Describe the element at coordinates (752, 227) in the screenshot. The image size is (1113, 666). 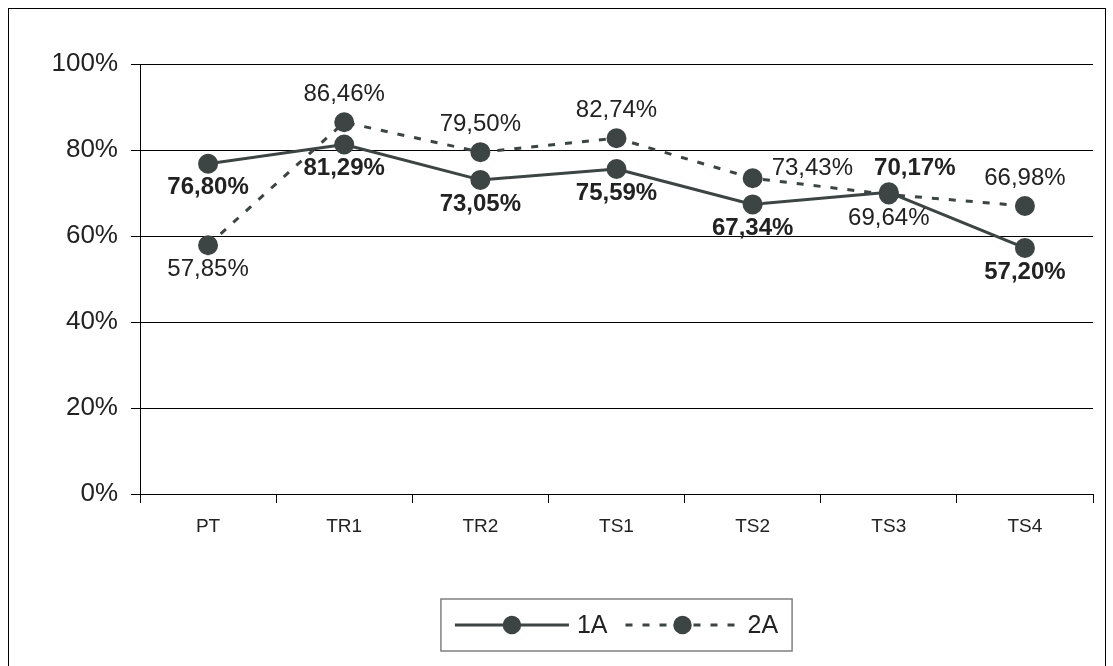
I see `data-label: 67,34%` at that location.